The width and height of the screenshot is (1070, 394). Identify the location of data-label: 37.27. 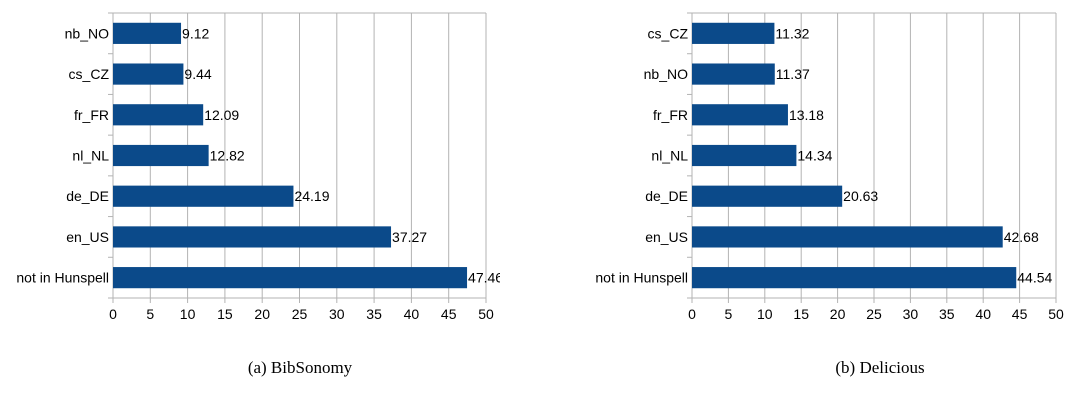
(409, 237).